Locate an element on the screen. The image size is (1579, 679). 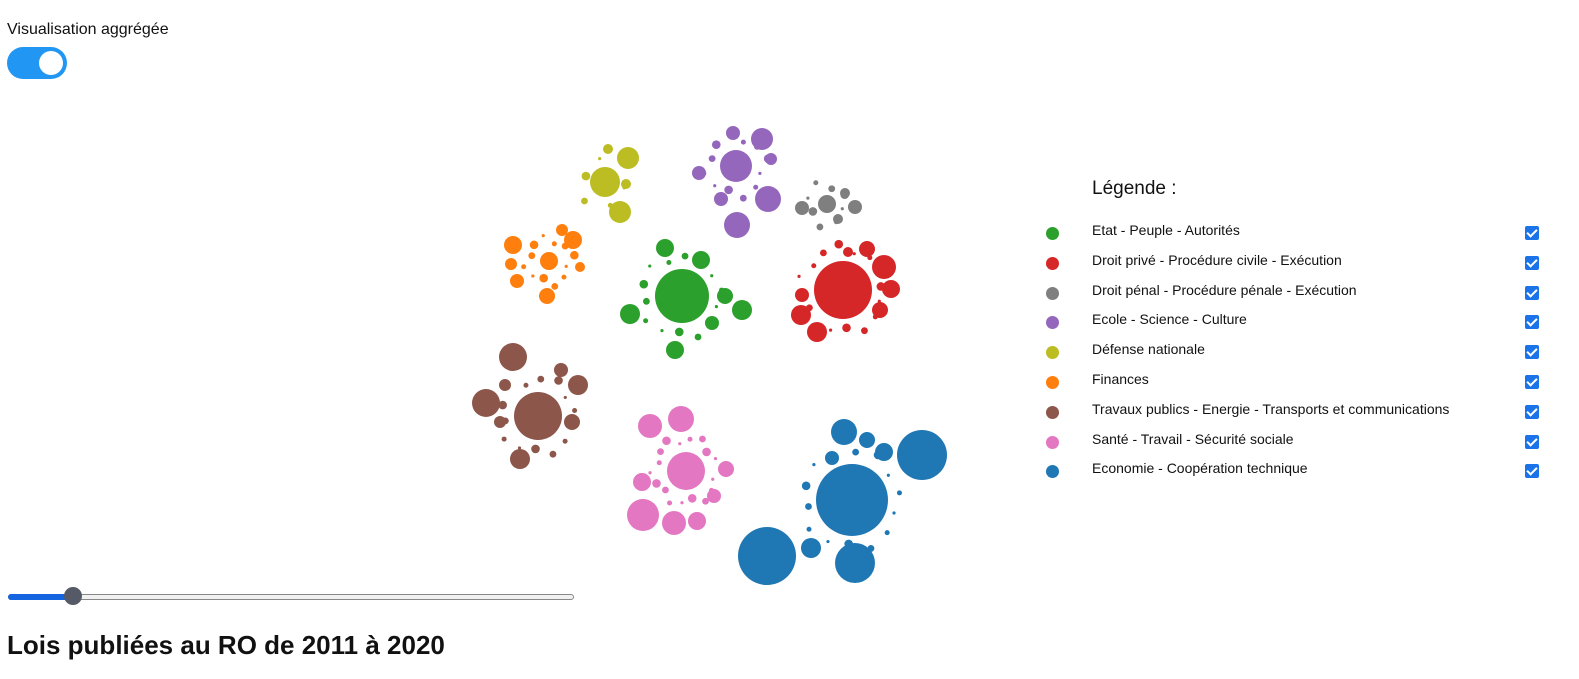
aggregated-view-toggle is located at coordinates (37, 63).